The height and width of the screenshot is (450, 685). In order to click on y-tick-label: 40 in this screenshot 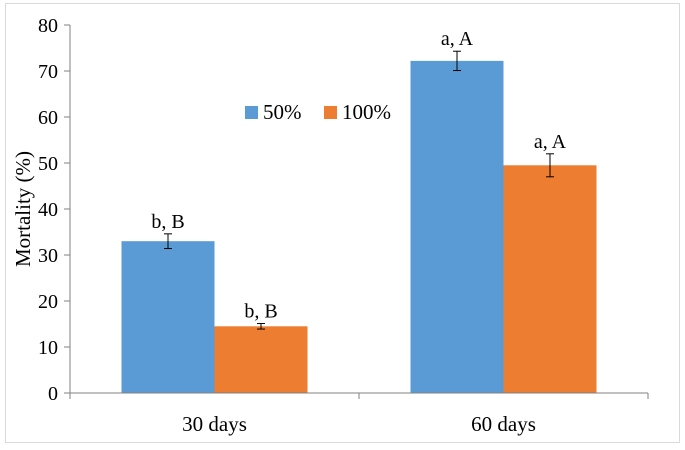, I will do `click(48, 210)`.